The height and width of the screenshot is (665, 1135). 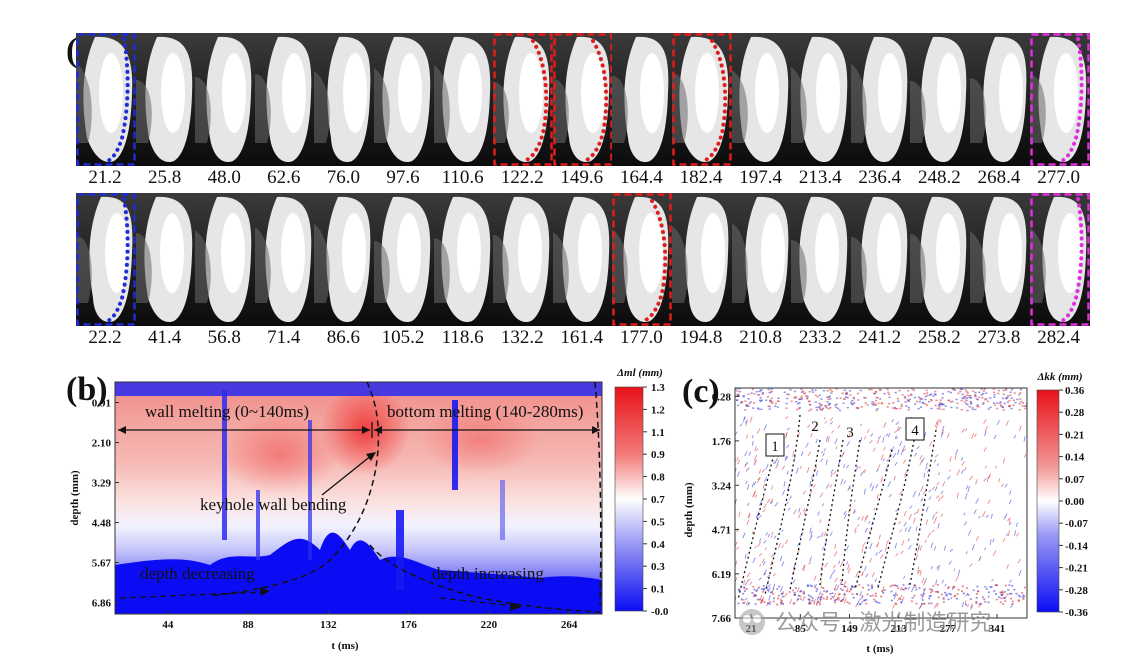 What do you see at coordinates (722, 397) in the screenshot?
I see `ytick-label: 0.28` at bounding box center [722, 397].